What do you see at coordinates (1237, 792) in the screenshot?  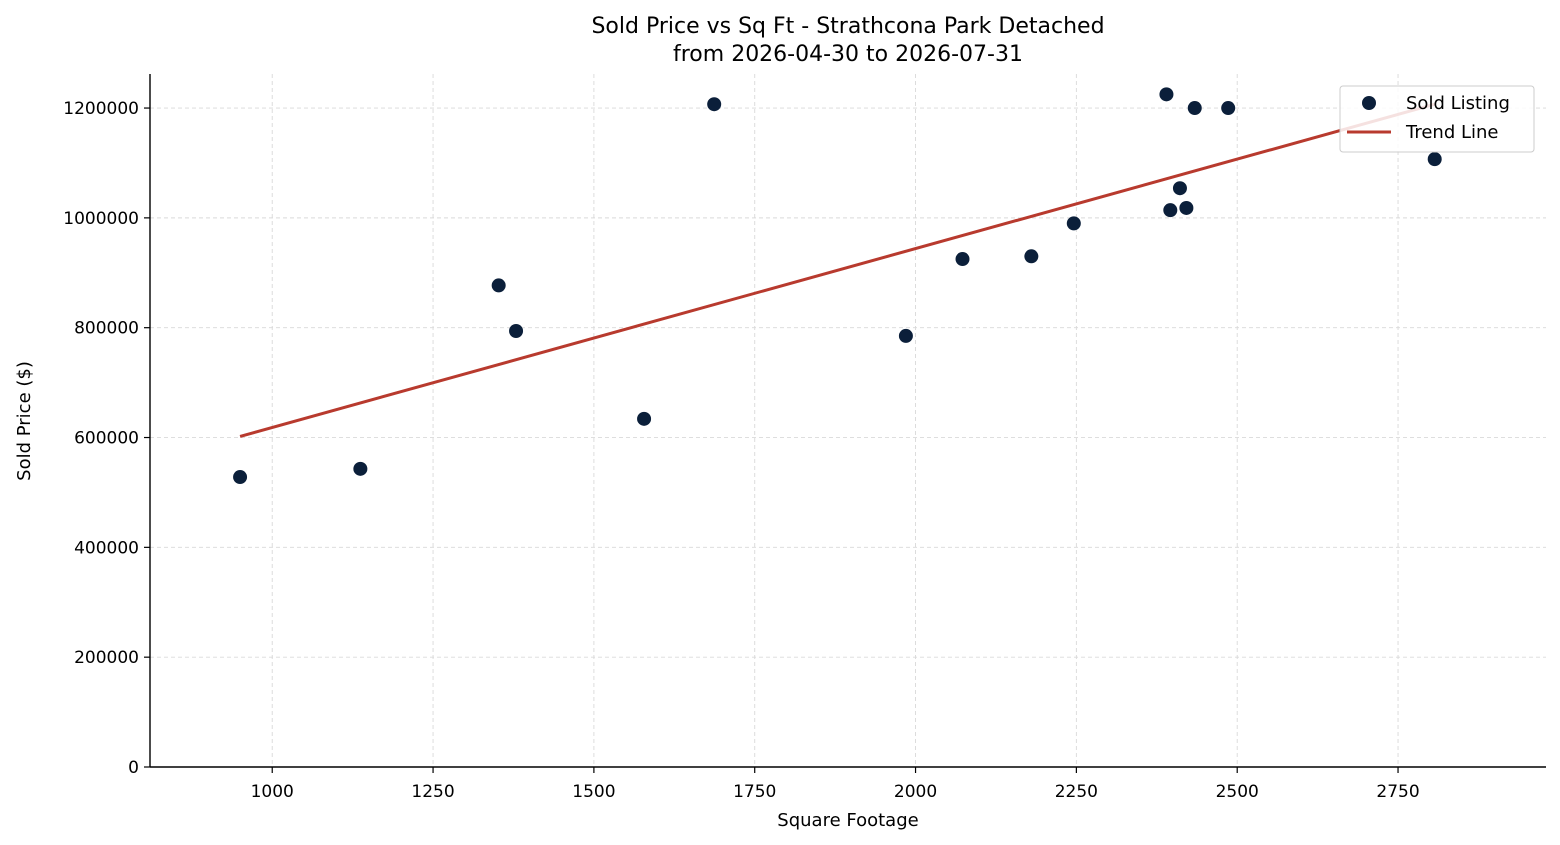 I see `x-tick-label: 2500` at bounding box center [1237, 792].